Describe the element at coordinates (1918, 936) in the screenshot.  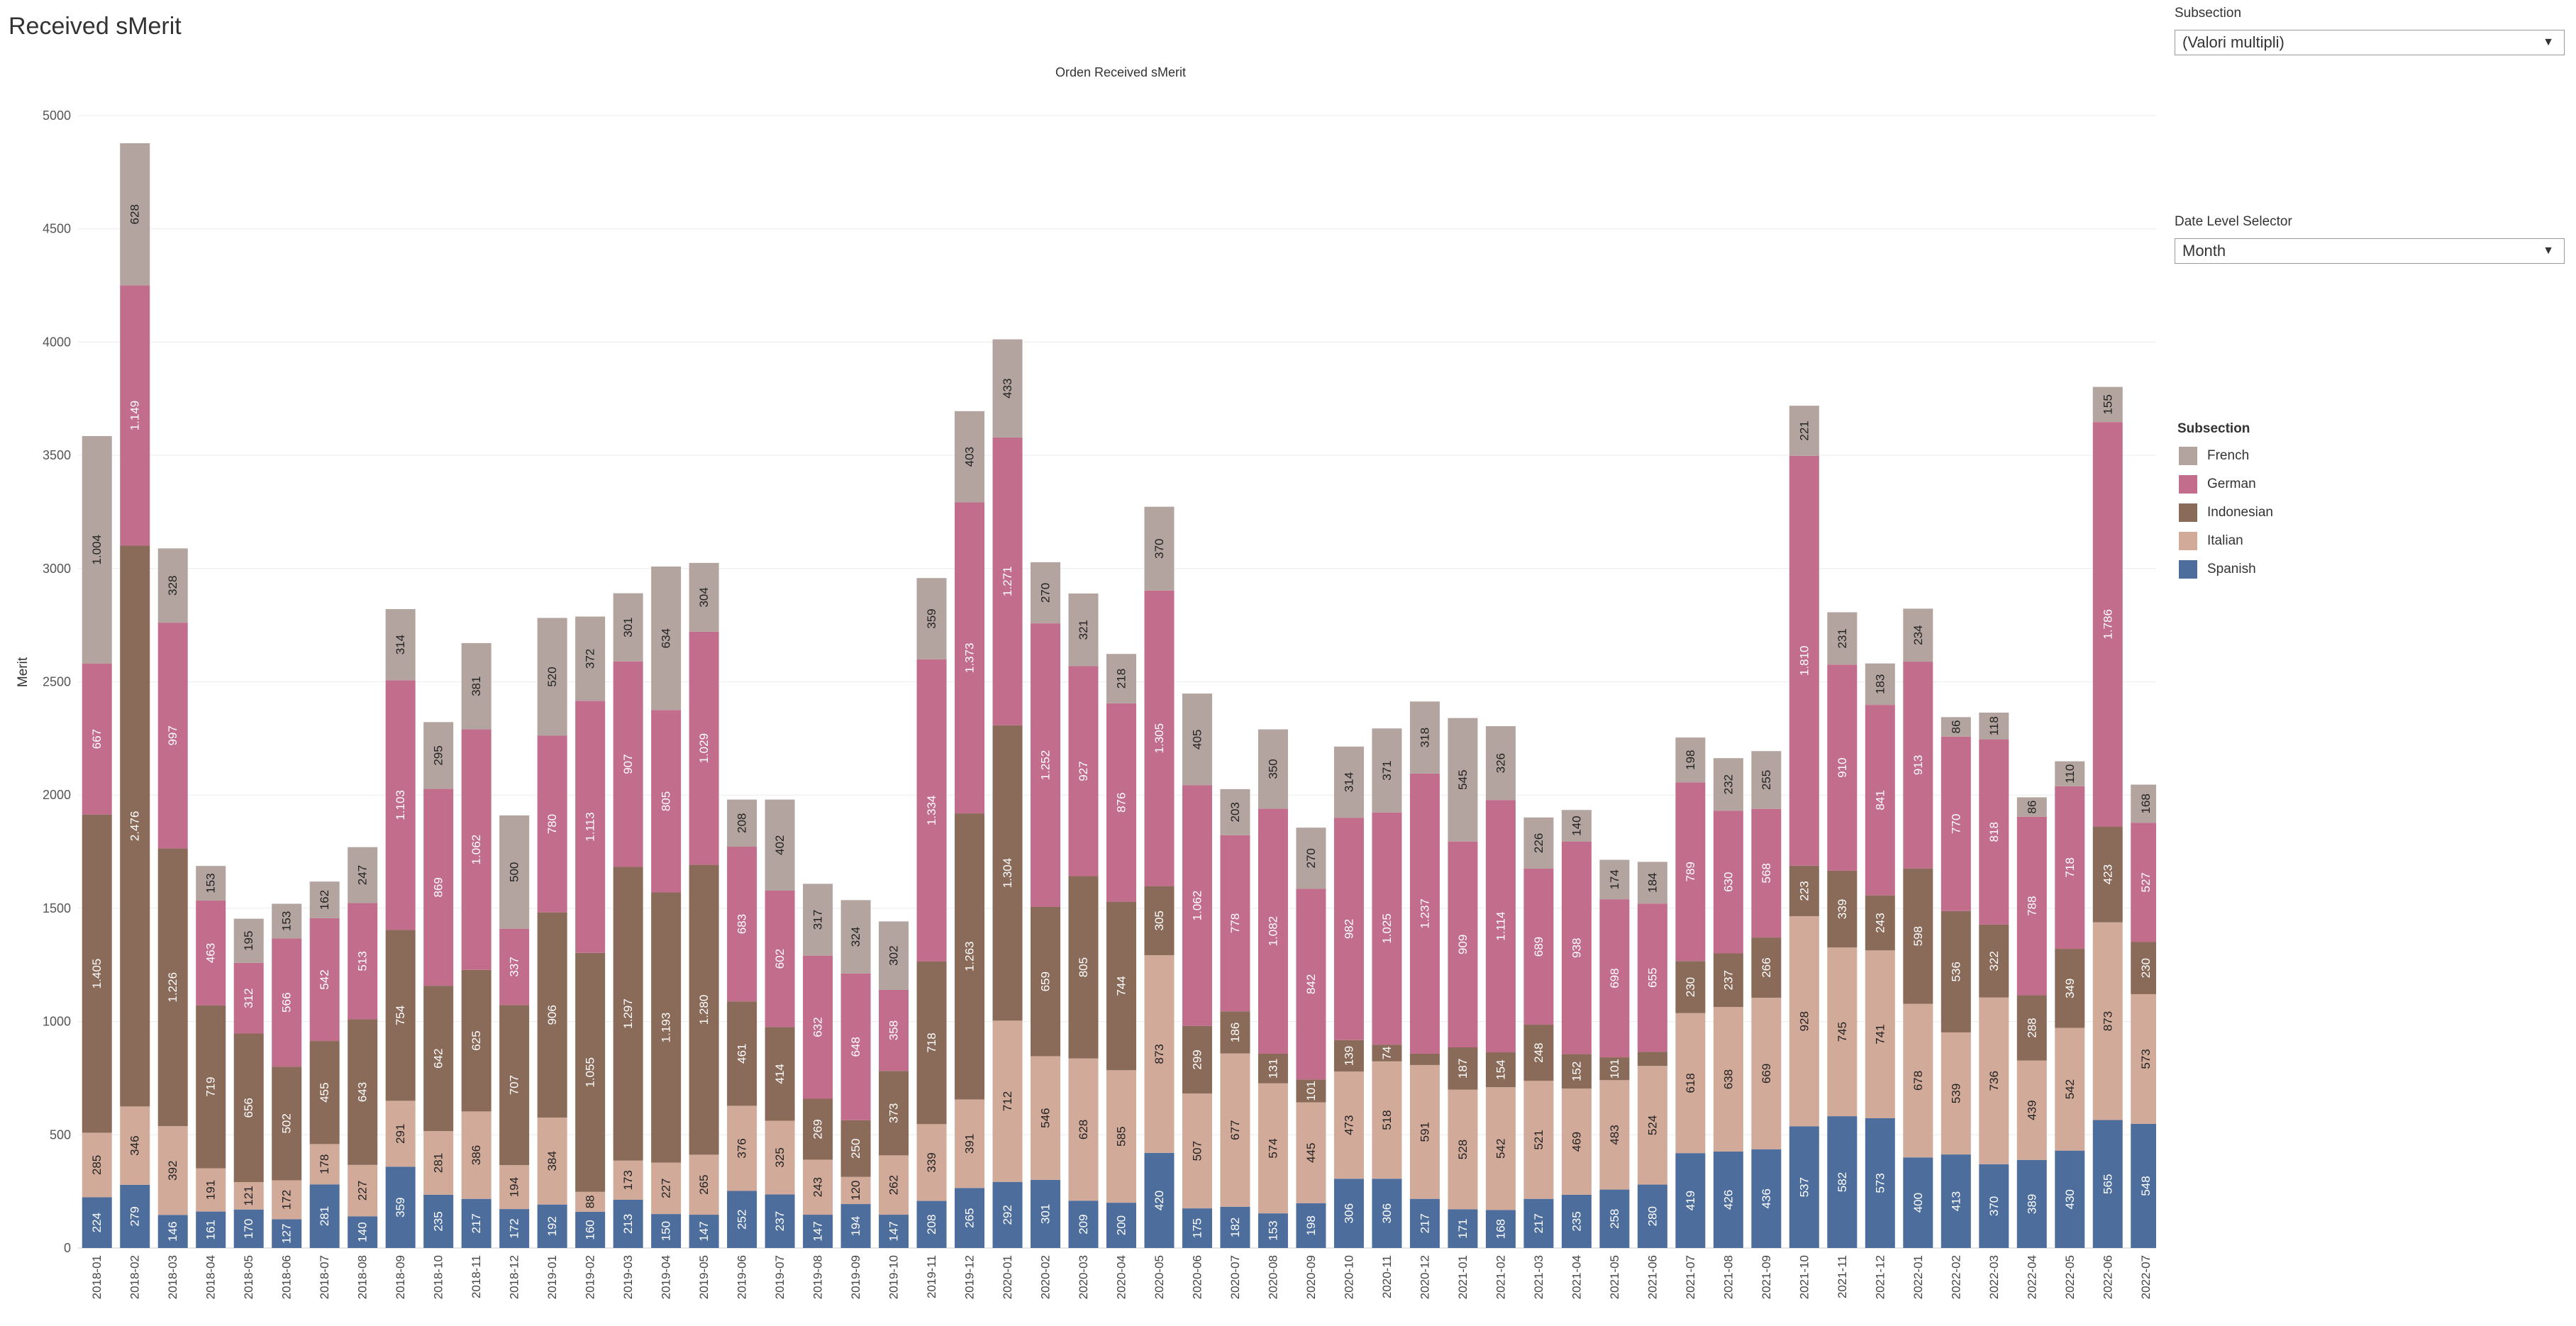
I see `data-label-indonesian: 598` at that location.